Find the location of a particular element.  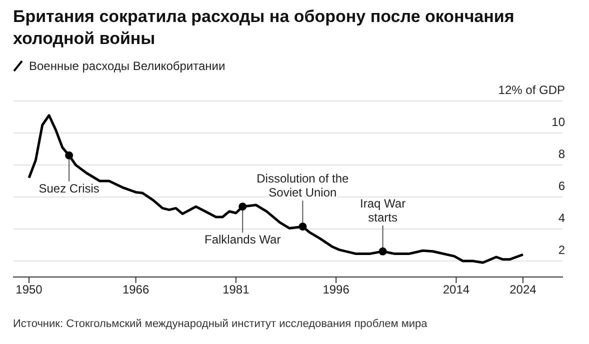

x-tick-label: 2024 is located at coordinates (523, 289).